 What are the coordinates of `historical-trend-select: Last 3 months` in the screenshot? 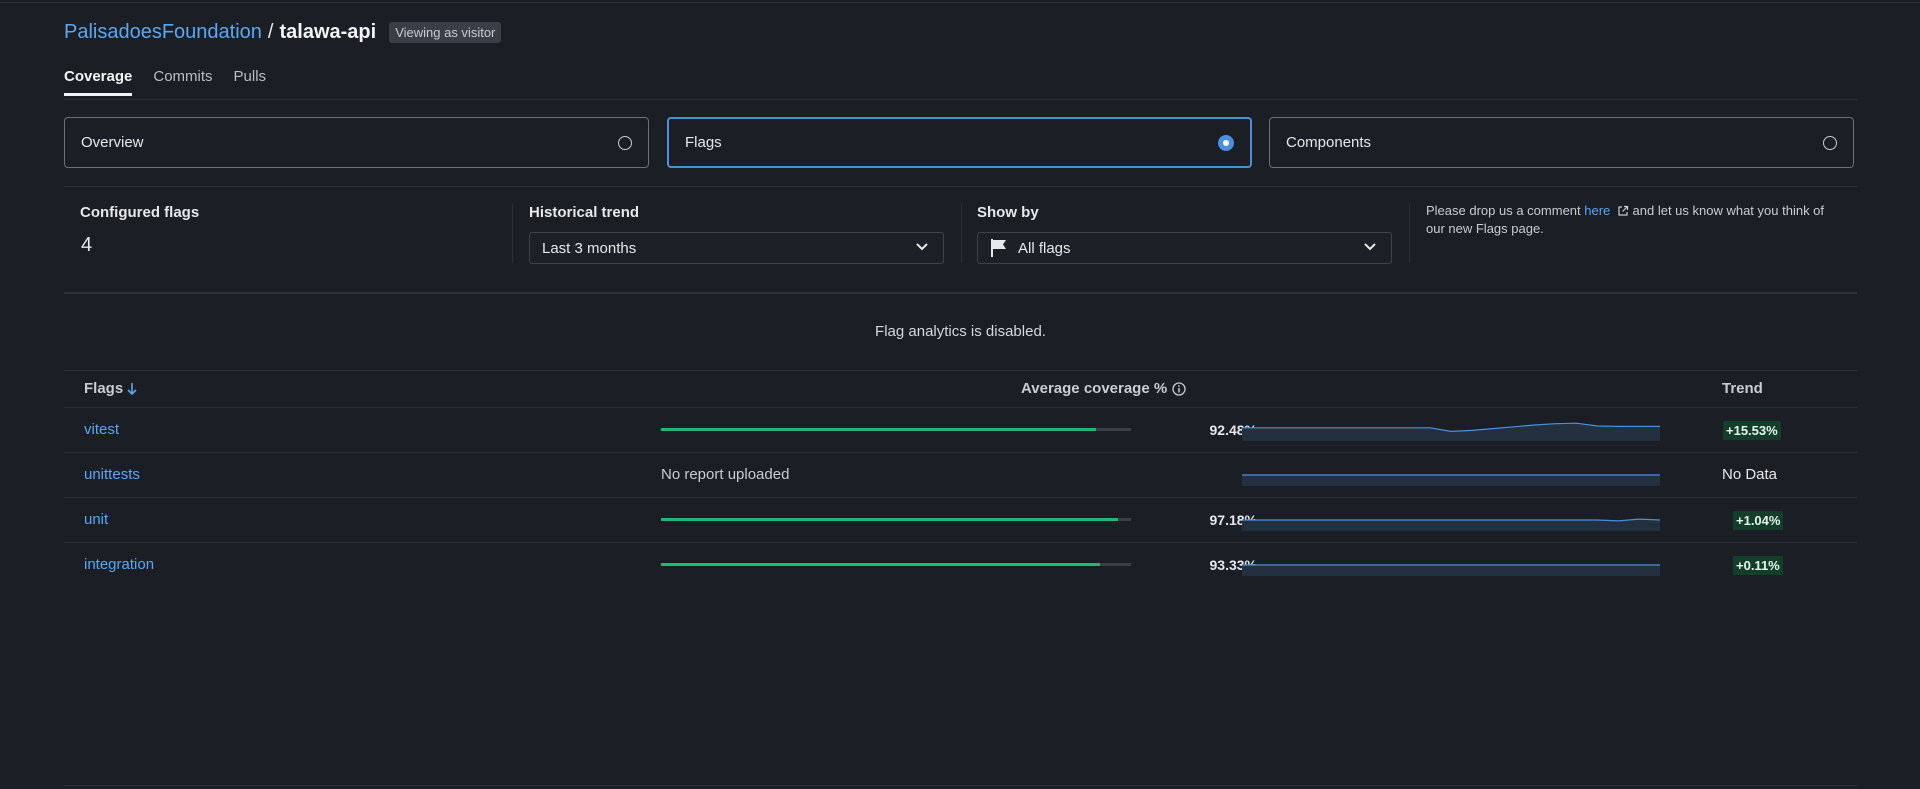 It's located at (736, 248).